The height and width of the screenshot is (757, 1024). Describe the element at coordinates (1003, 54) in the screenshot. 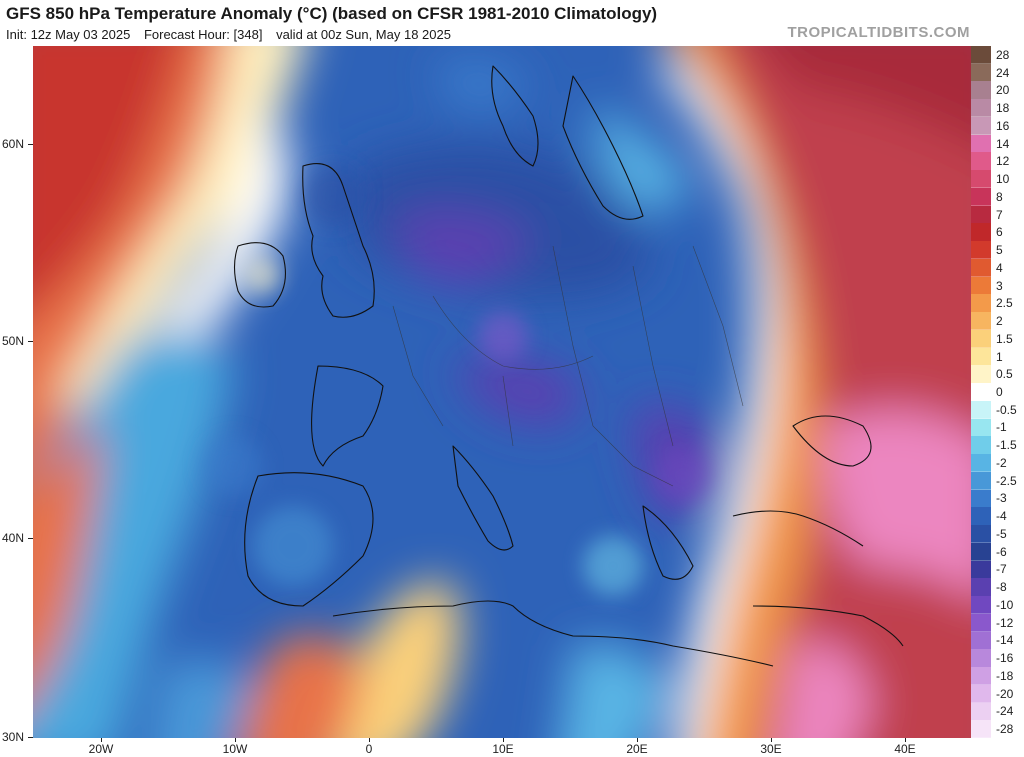

I see `colorbar-label: 28` at that location.